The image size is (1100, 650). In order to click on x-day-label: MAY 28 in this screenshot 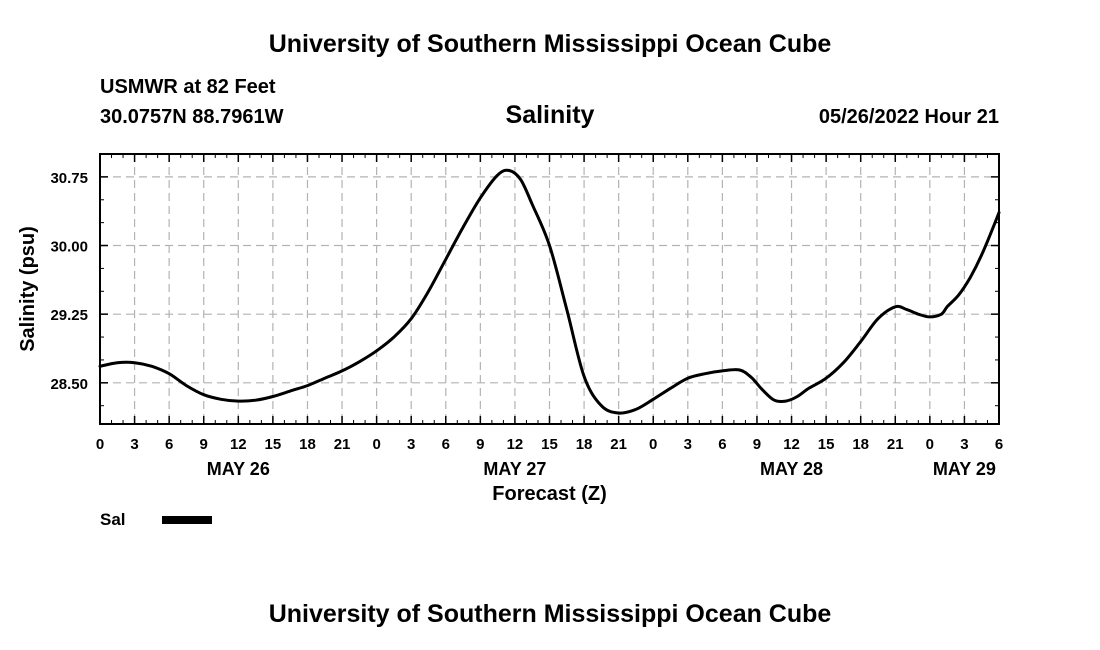, I will do `click(791, 469)`.